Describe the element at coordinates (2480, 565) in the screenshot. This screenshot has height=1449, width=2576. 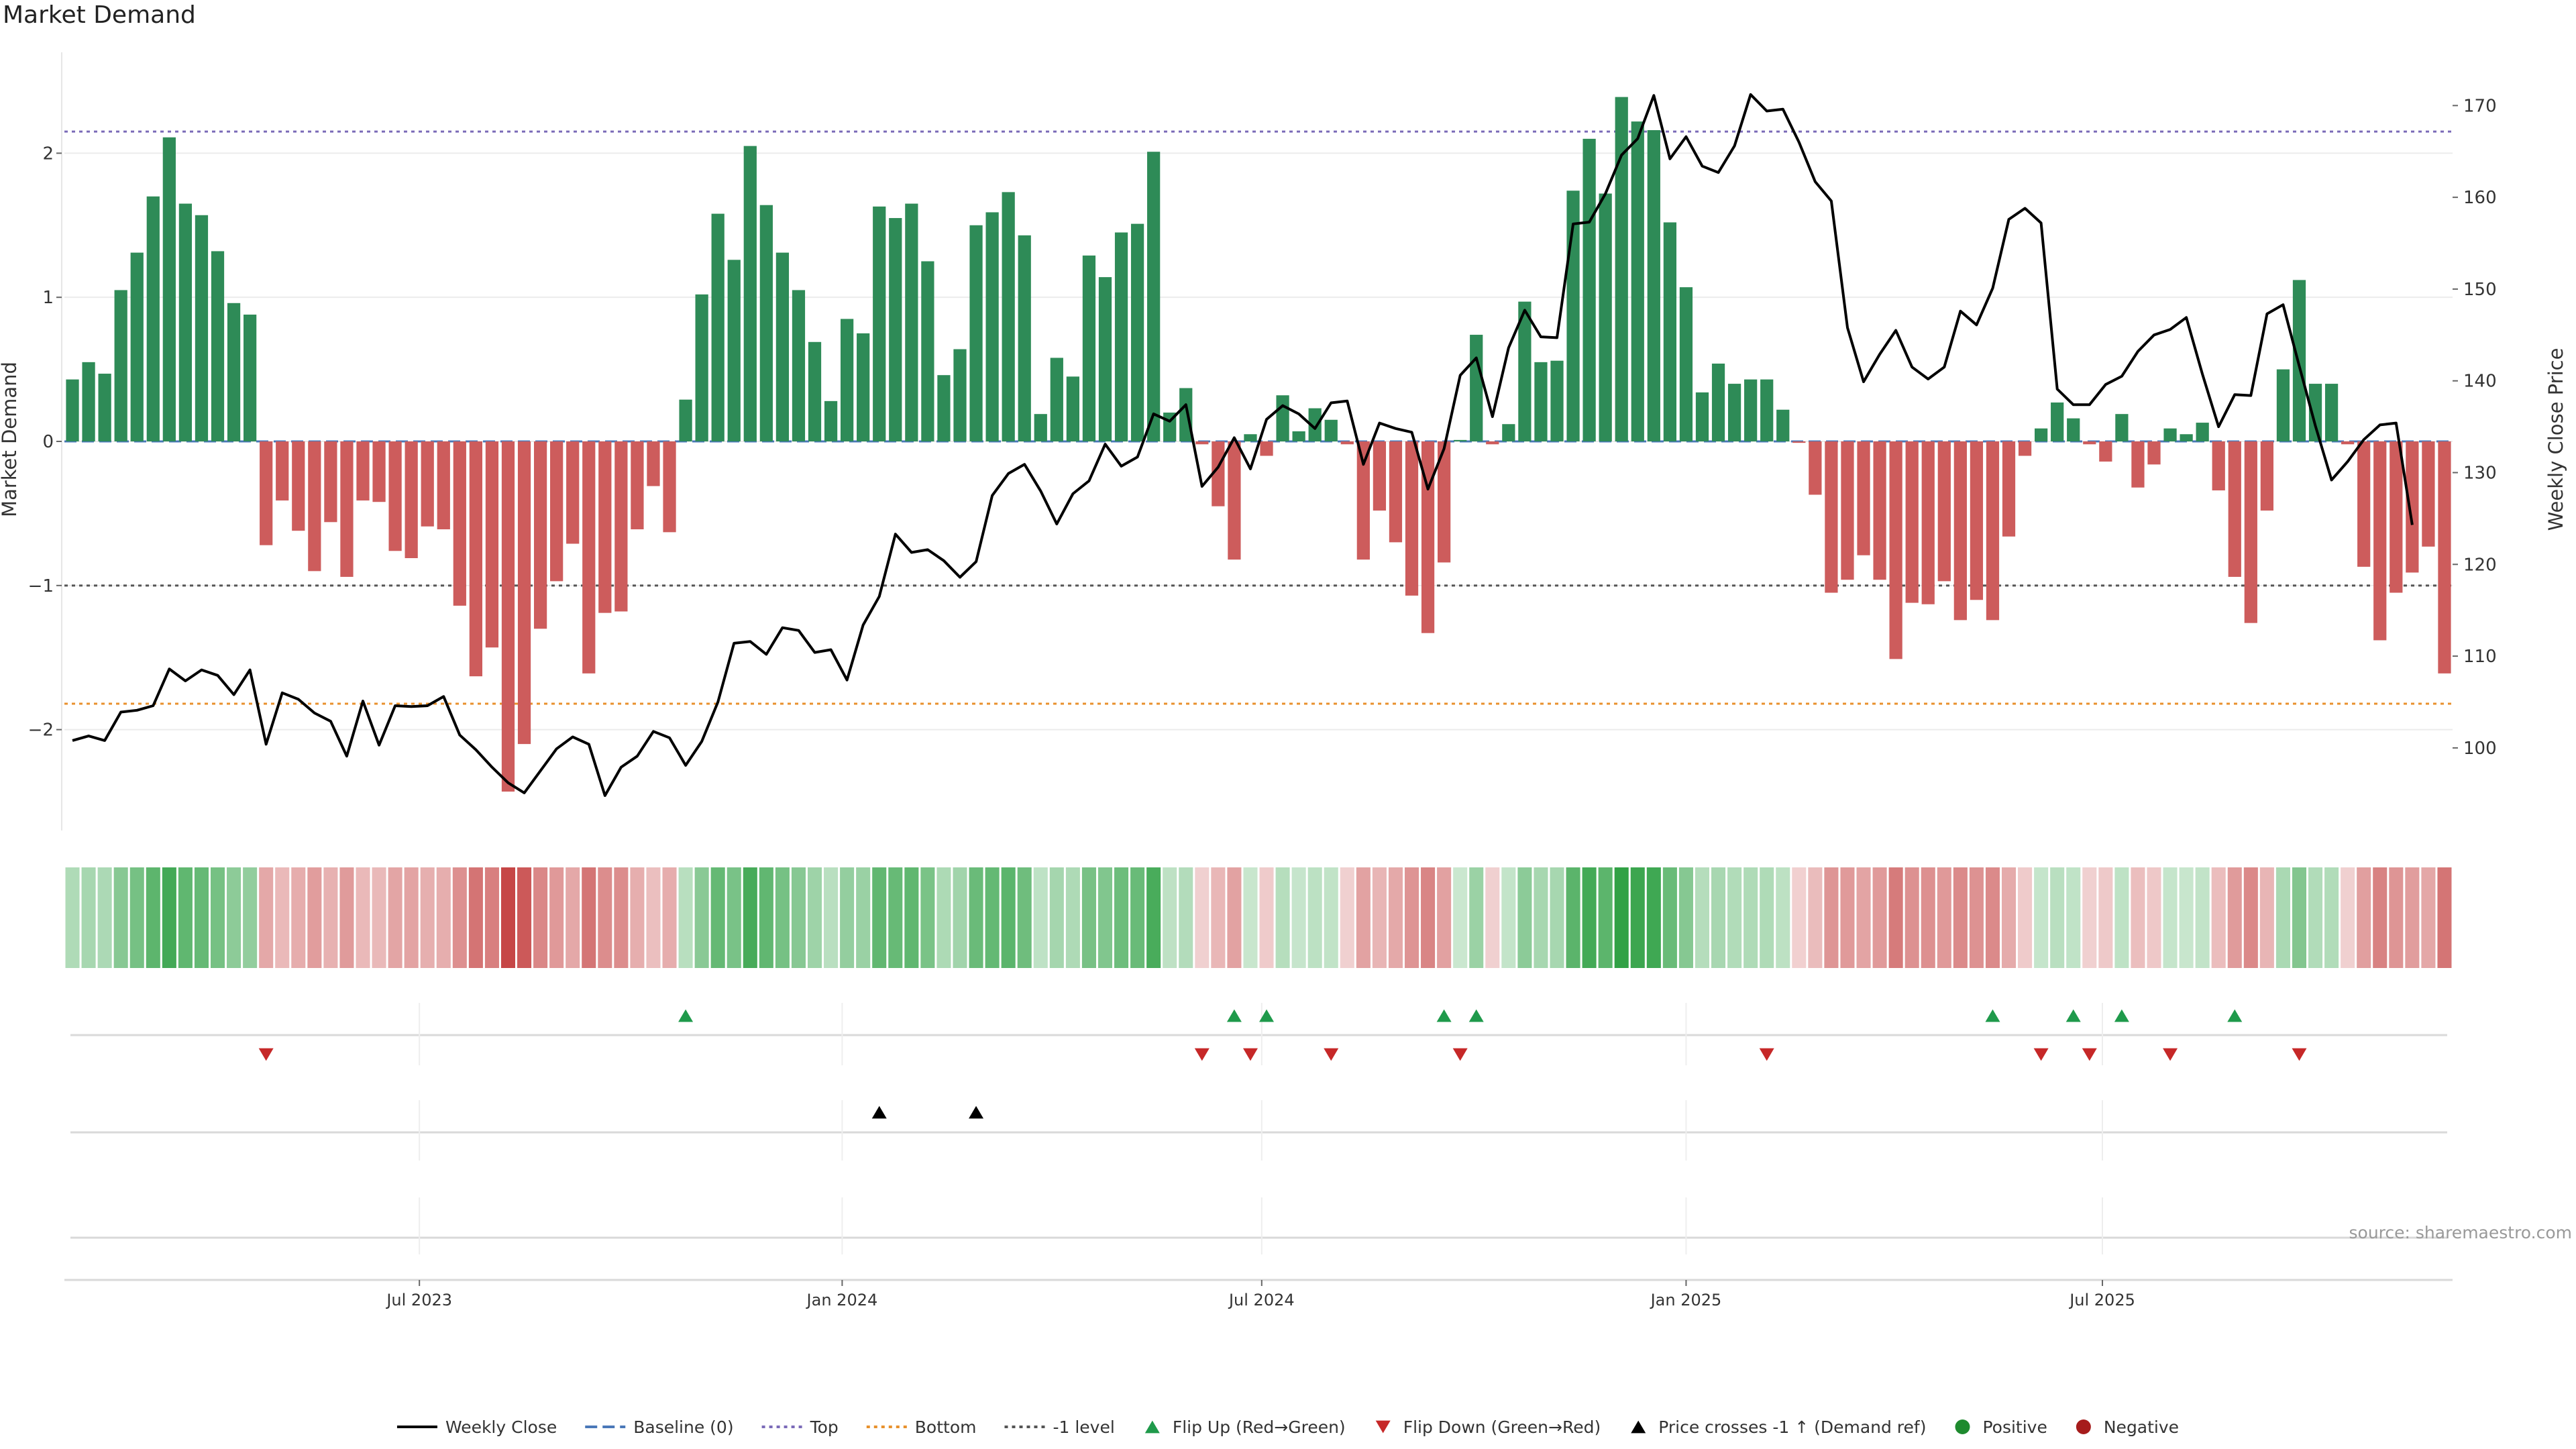
I see `y2-tick-label: 120` at that location.